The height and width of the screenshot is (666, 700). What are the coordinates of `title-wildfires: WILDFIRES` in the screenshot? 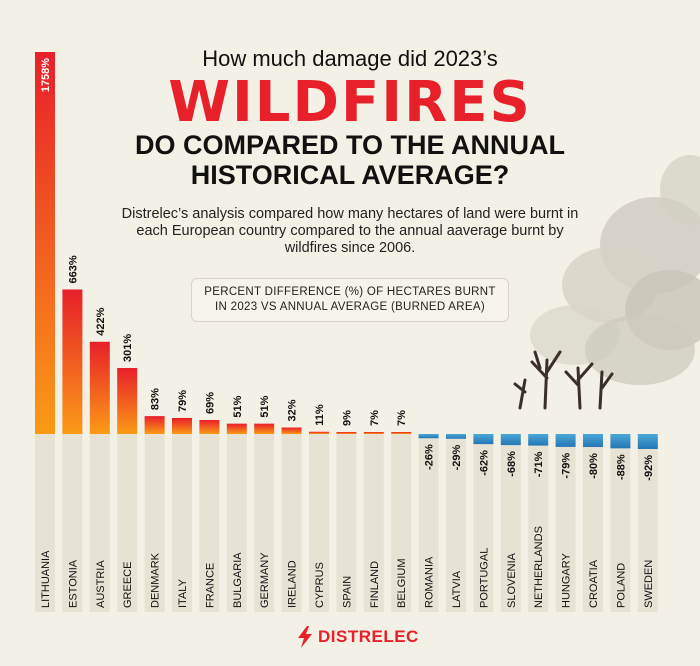 It's located at (350, 102).